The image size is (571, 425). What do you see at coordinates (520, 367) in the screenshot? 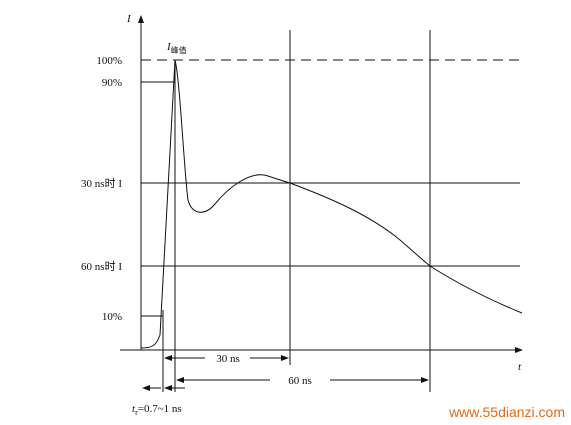
I see `x-axis-label: t` at bounding box center [520, 367].